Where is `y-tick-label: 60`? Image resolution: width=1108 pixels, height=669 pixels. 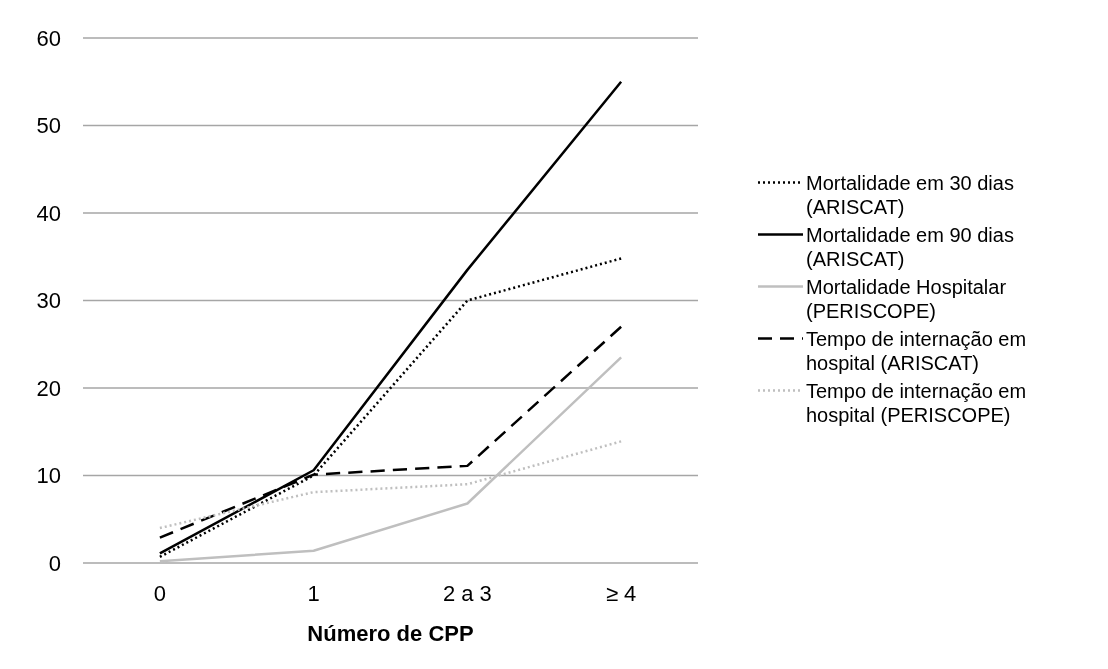 y-tick-label: 60 is located at coordinates (48, 38).